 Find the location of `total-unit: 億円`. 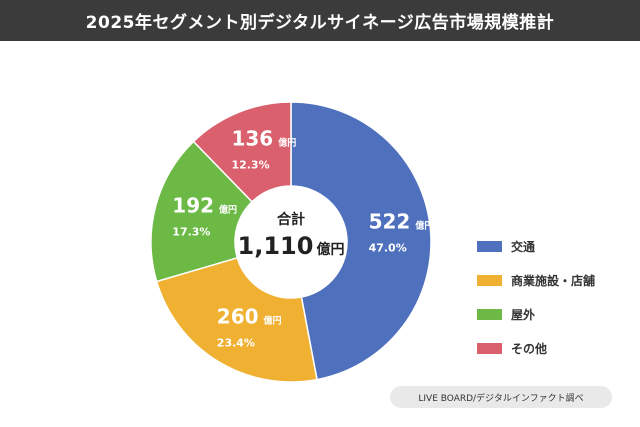

total-unit: 億円 is located at coordinates (330, 249).